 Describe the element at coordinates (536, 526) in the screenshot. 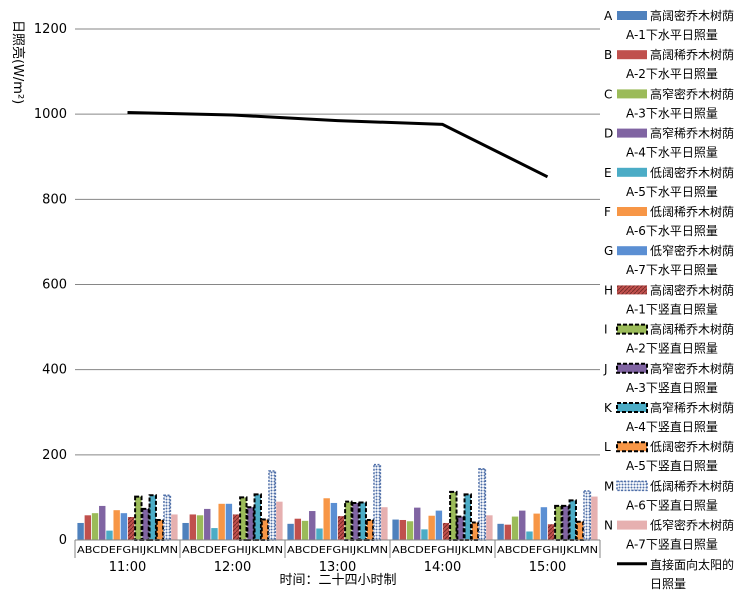

I see `bar-F-15:00` at that location.